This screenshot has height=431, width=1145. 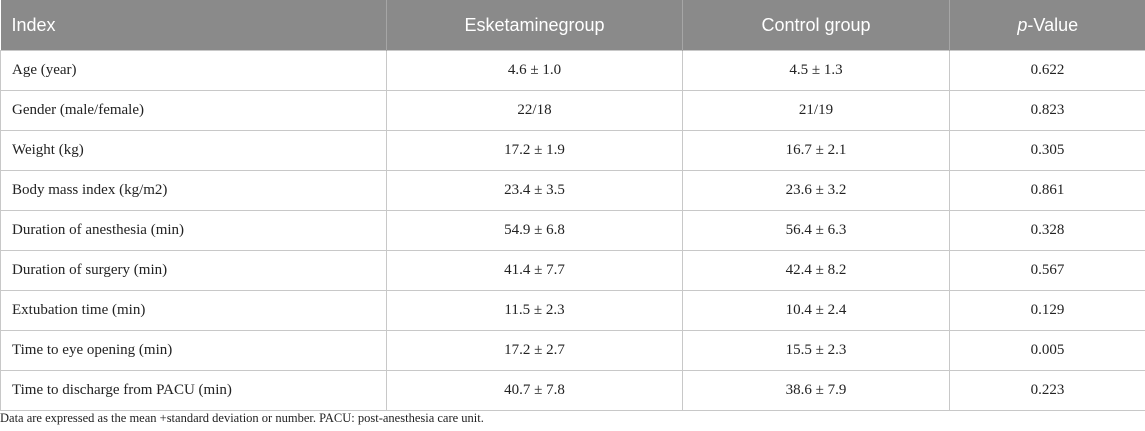 I want to click on header-p-value: p-Value, so click(x=1047, y=25).